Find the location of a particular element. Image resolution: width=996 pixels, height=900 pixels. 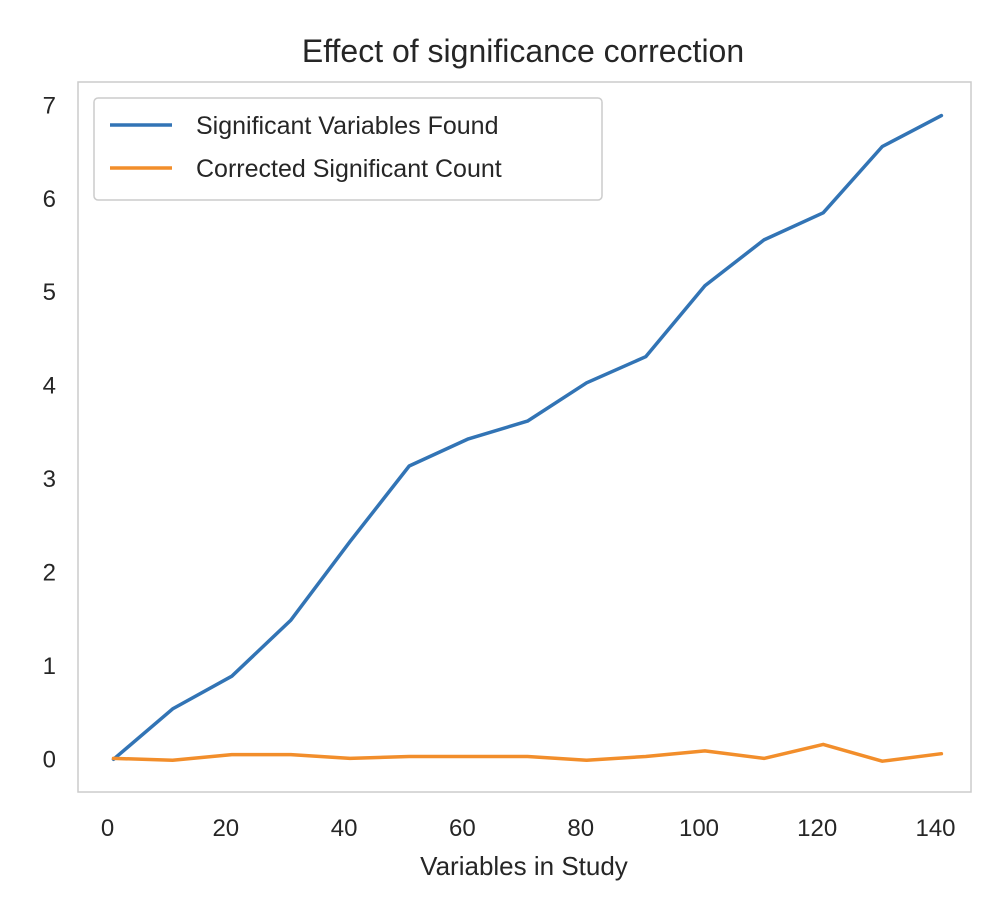

legend-label-corrected: Corrected Significant Count is located at coordinates (349, 169).